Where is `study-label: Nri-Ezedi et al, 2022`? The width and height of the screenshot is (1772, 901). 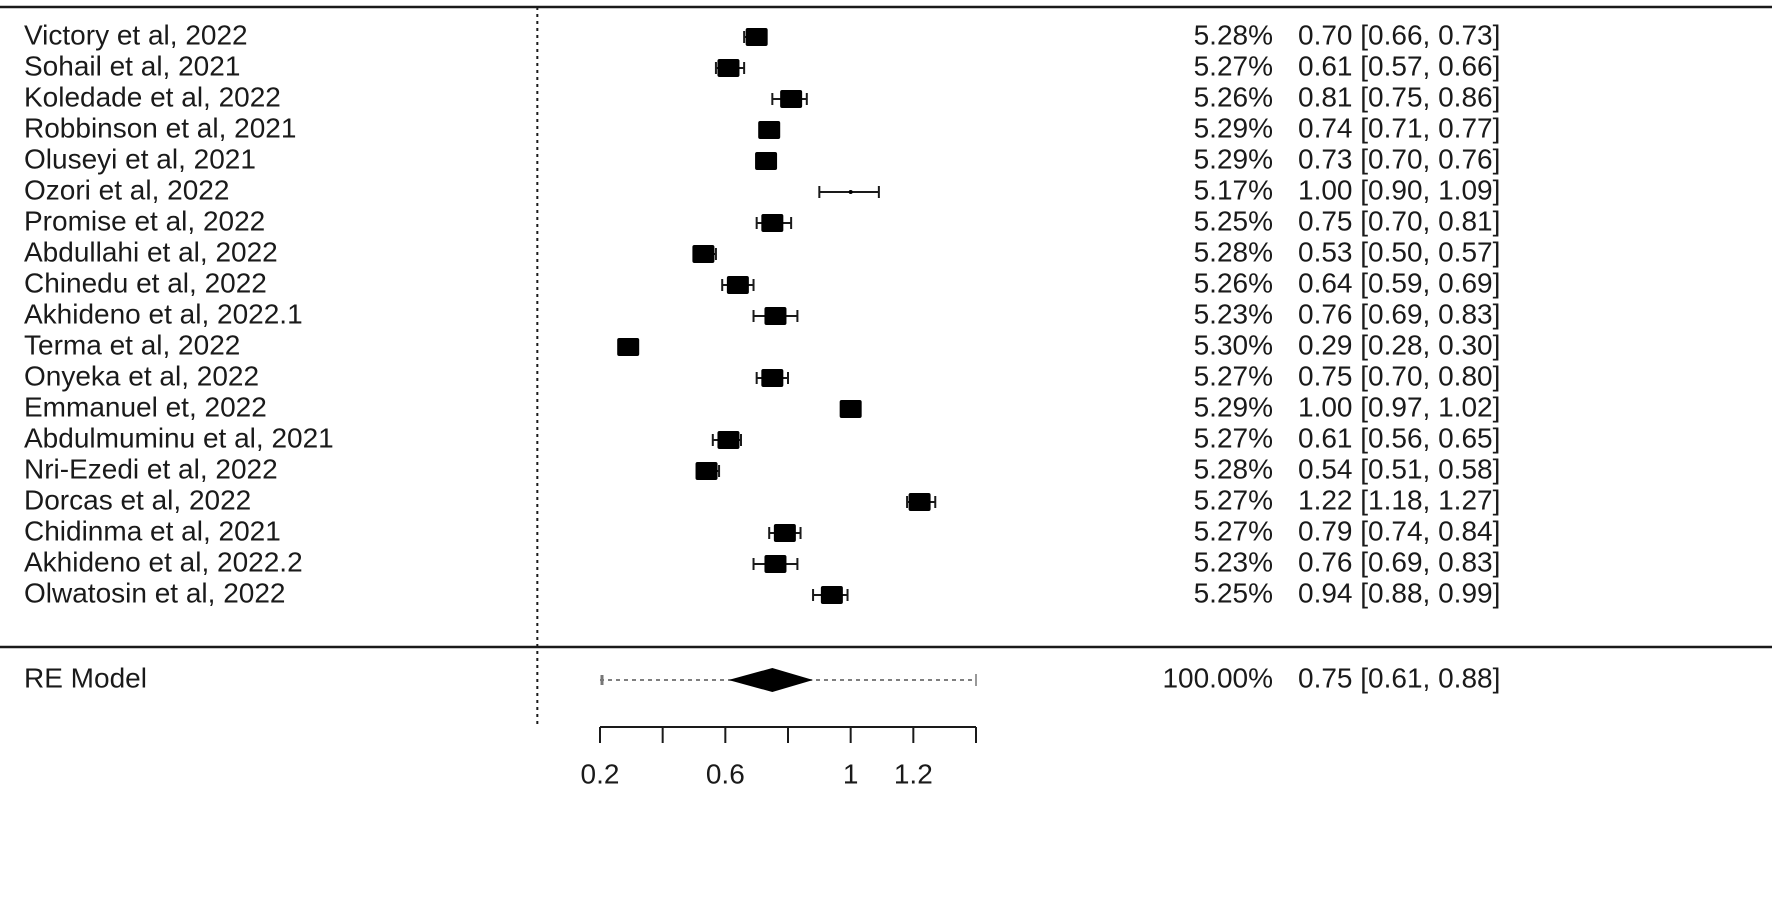 study-label: Nri-Ezedi et al, 2022 is located at coordinates (151, 468).